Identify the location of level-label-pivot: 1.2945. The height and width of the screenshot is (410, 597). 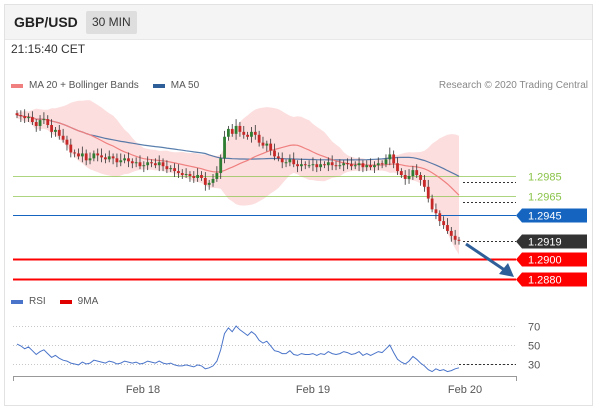
(545, 217).